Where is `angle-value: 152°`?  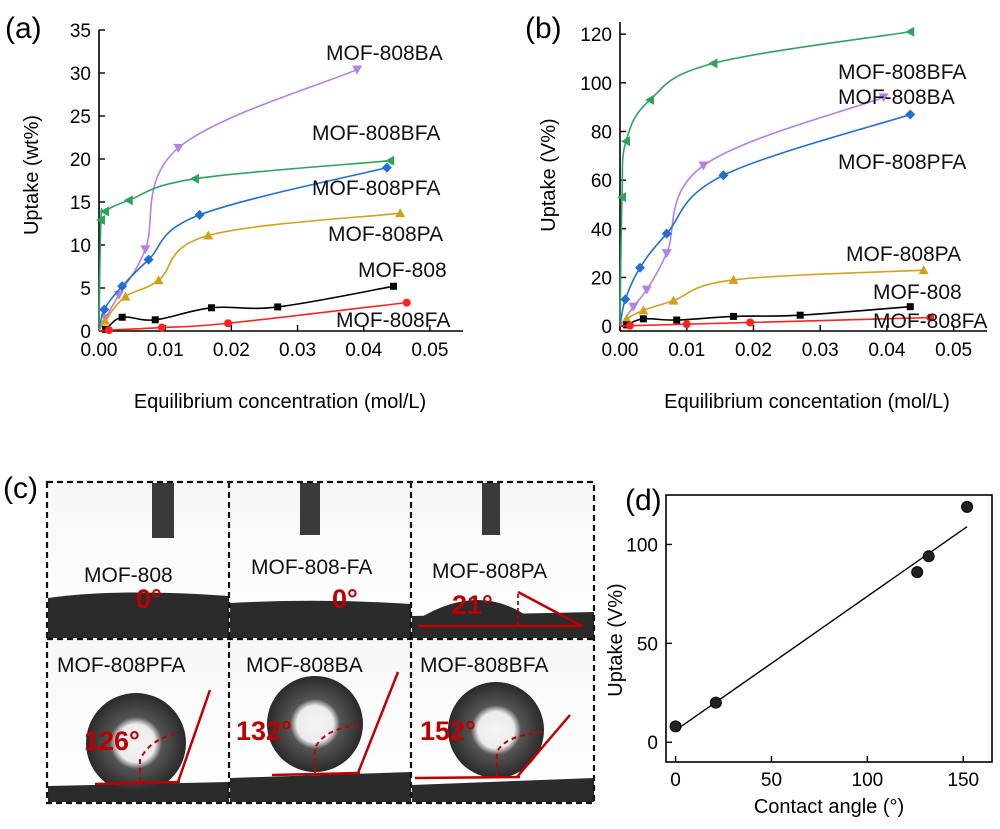 angle-value: 152° is located at coordinates (448, 731).